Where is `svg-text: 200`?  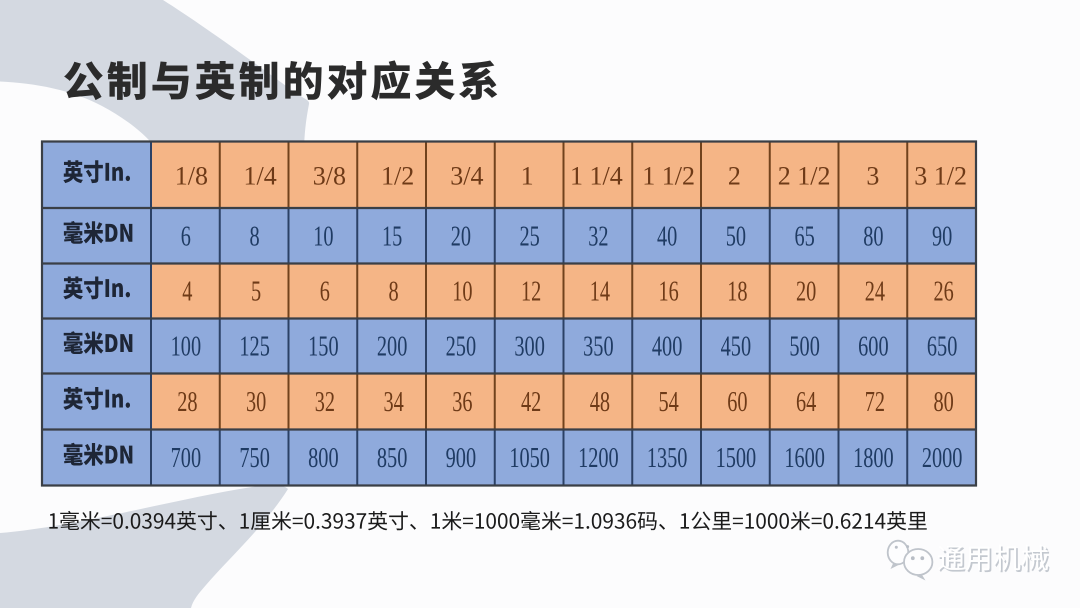
svg-text: 200 is located at coordinates (392, 346).